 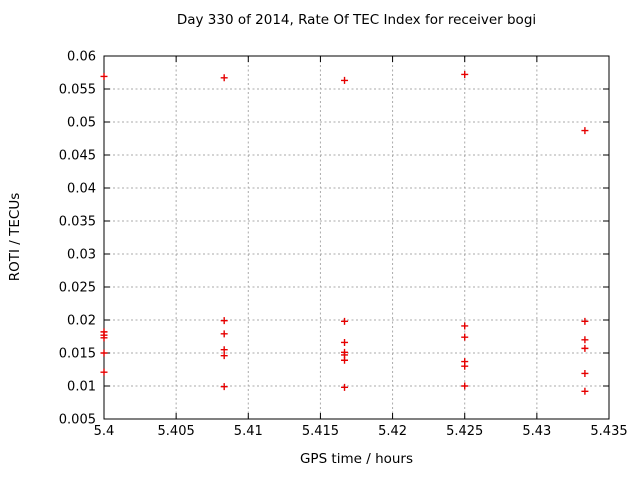 I want to click on y-tick-label: 0.01, so click(x=81, y=387).